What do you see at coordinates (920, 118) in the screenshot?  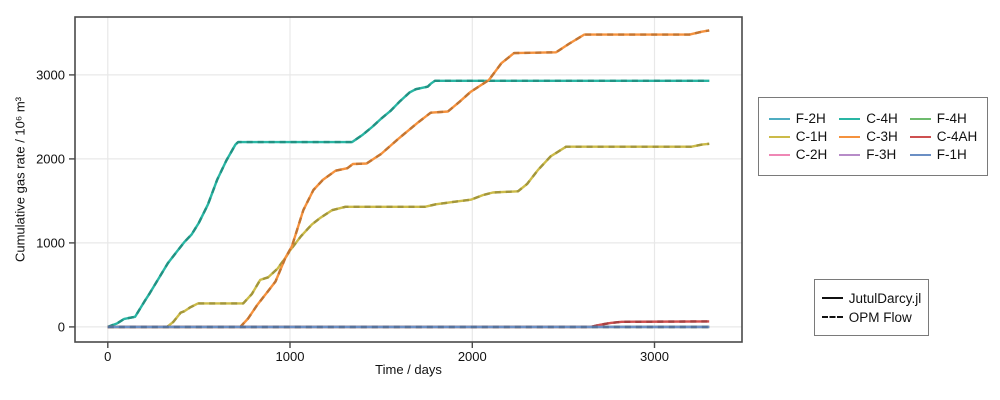 I see `legend-swatch-F-4H` at bounding box center [920, 118].